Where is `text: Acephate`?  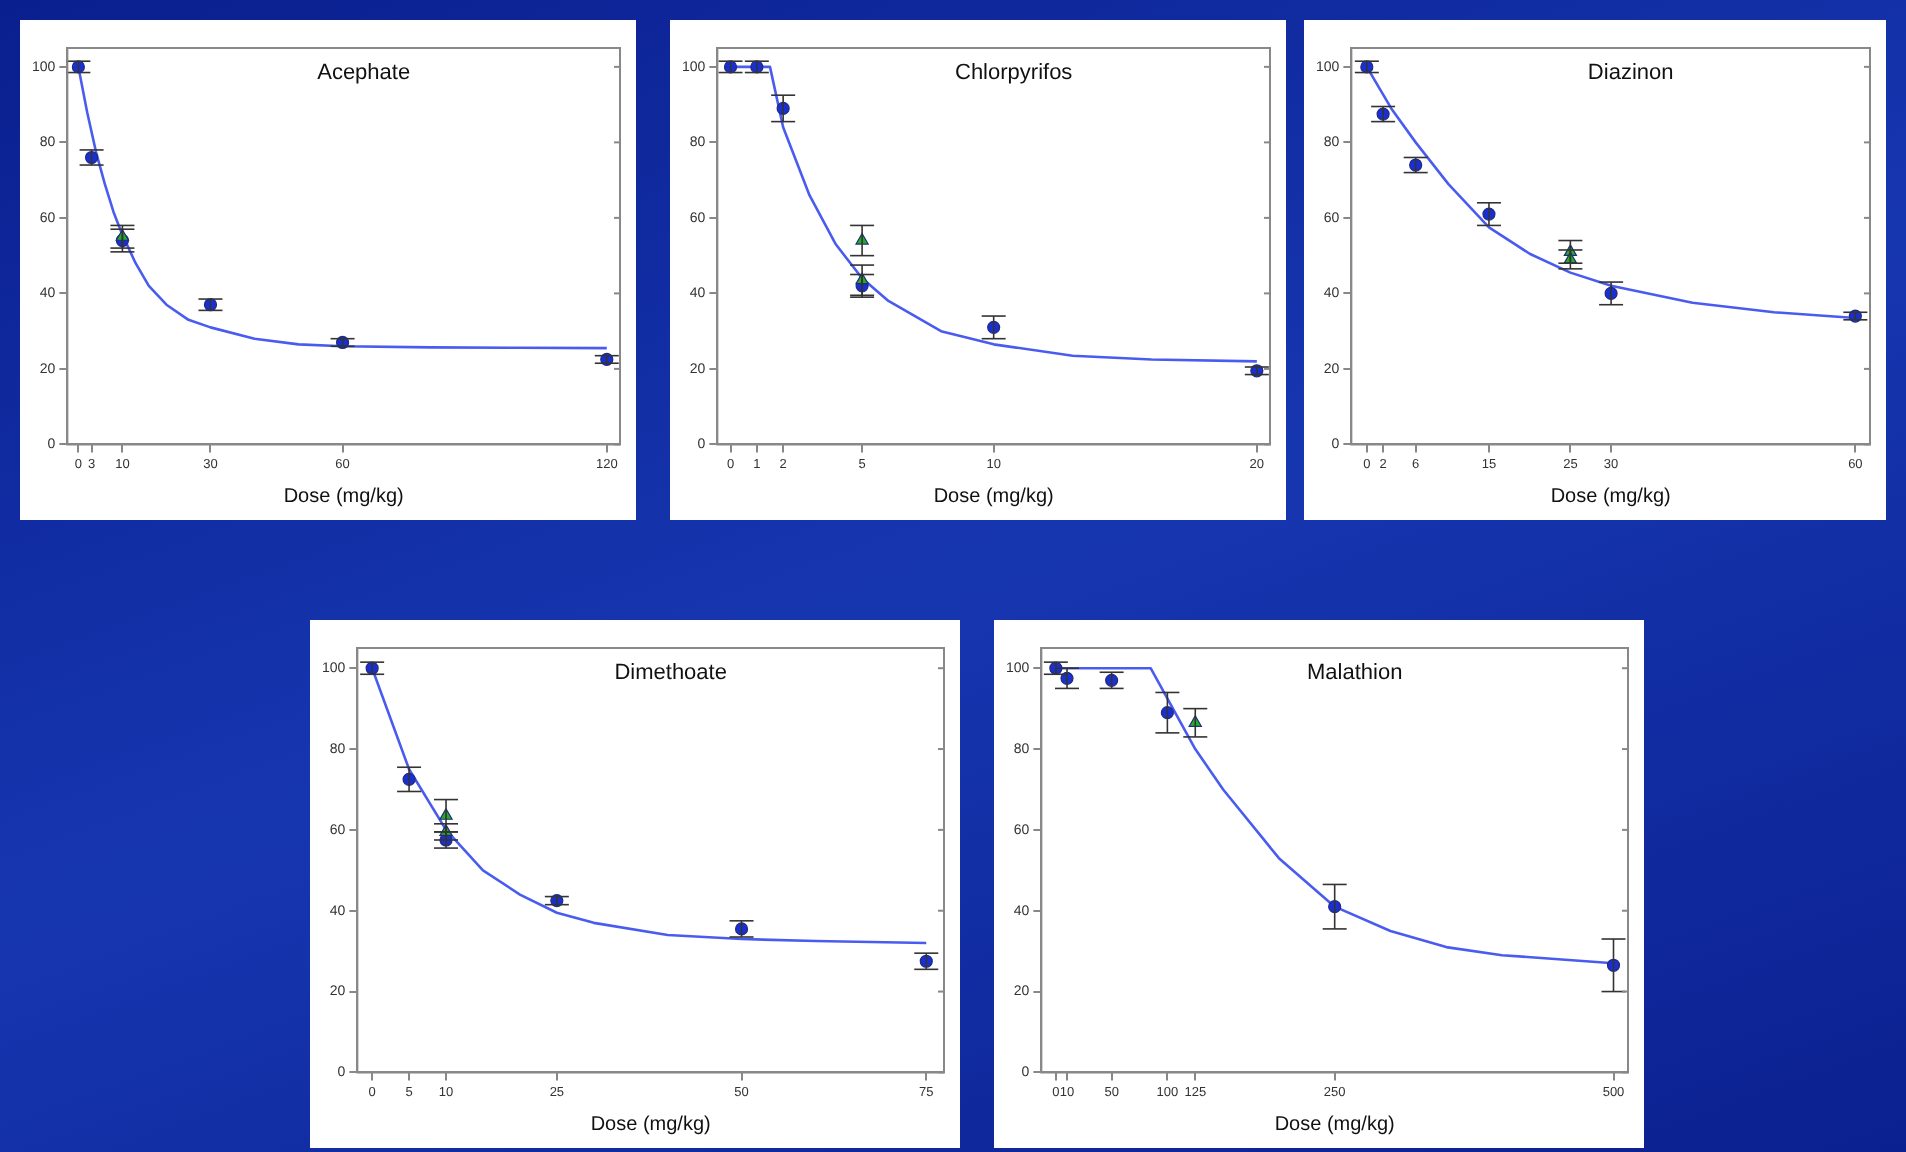 text: Acephate is located at coordinates (364, 73).